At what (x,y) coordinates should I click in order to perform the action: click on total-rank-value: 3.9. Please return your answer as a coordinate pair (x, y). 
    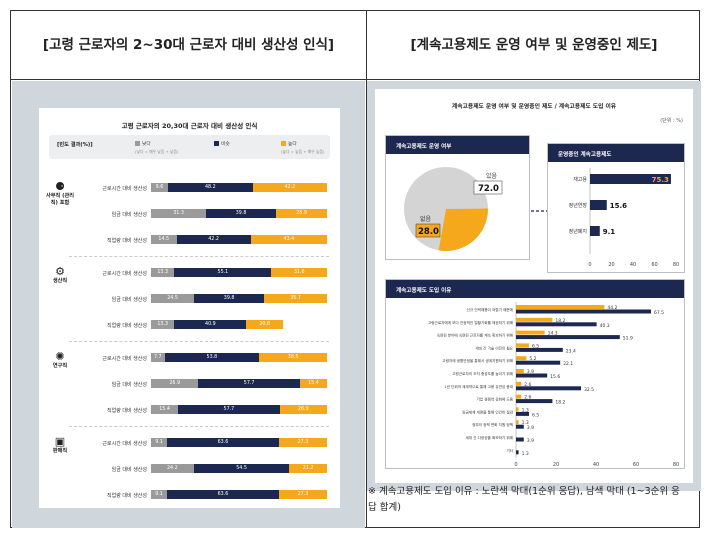
    Looking at the image, I should click on (530, 428).